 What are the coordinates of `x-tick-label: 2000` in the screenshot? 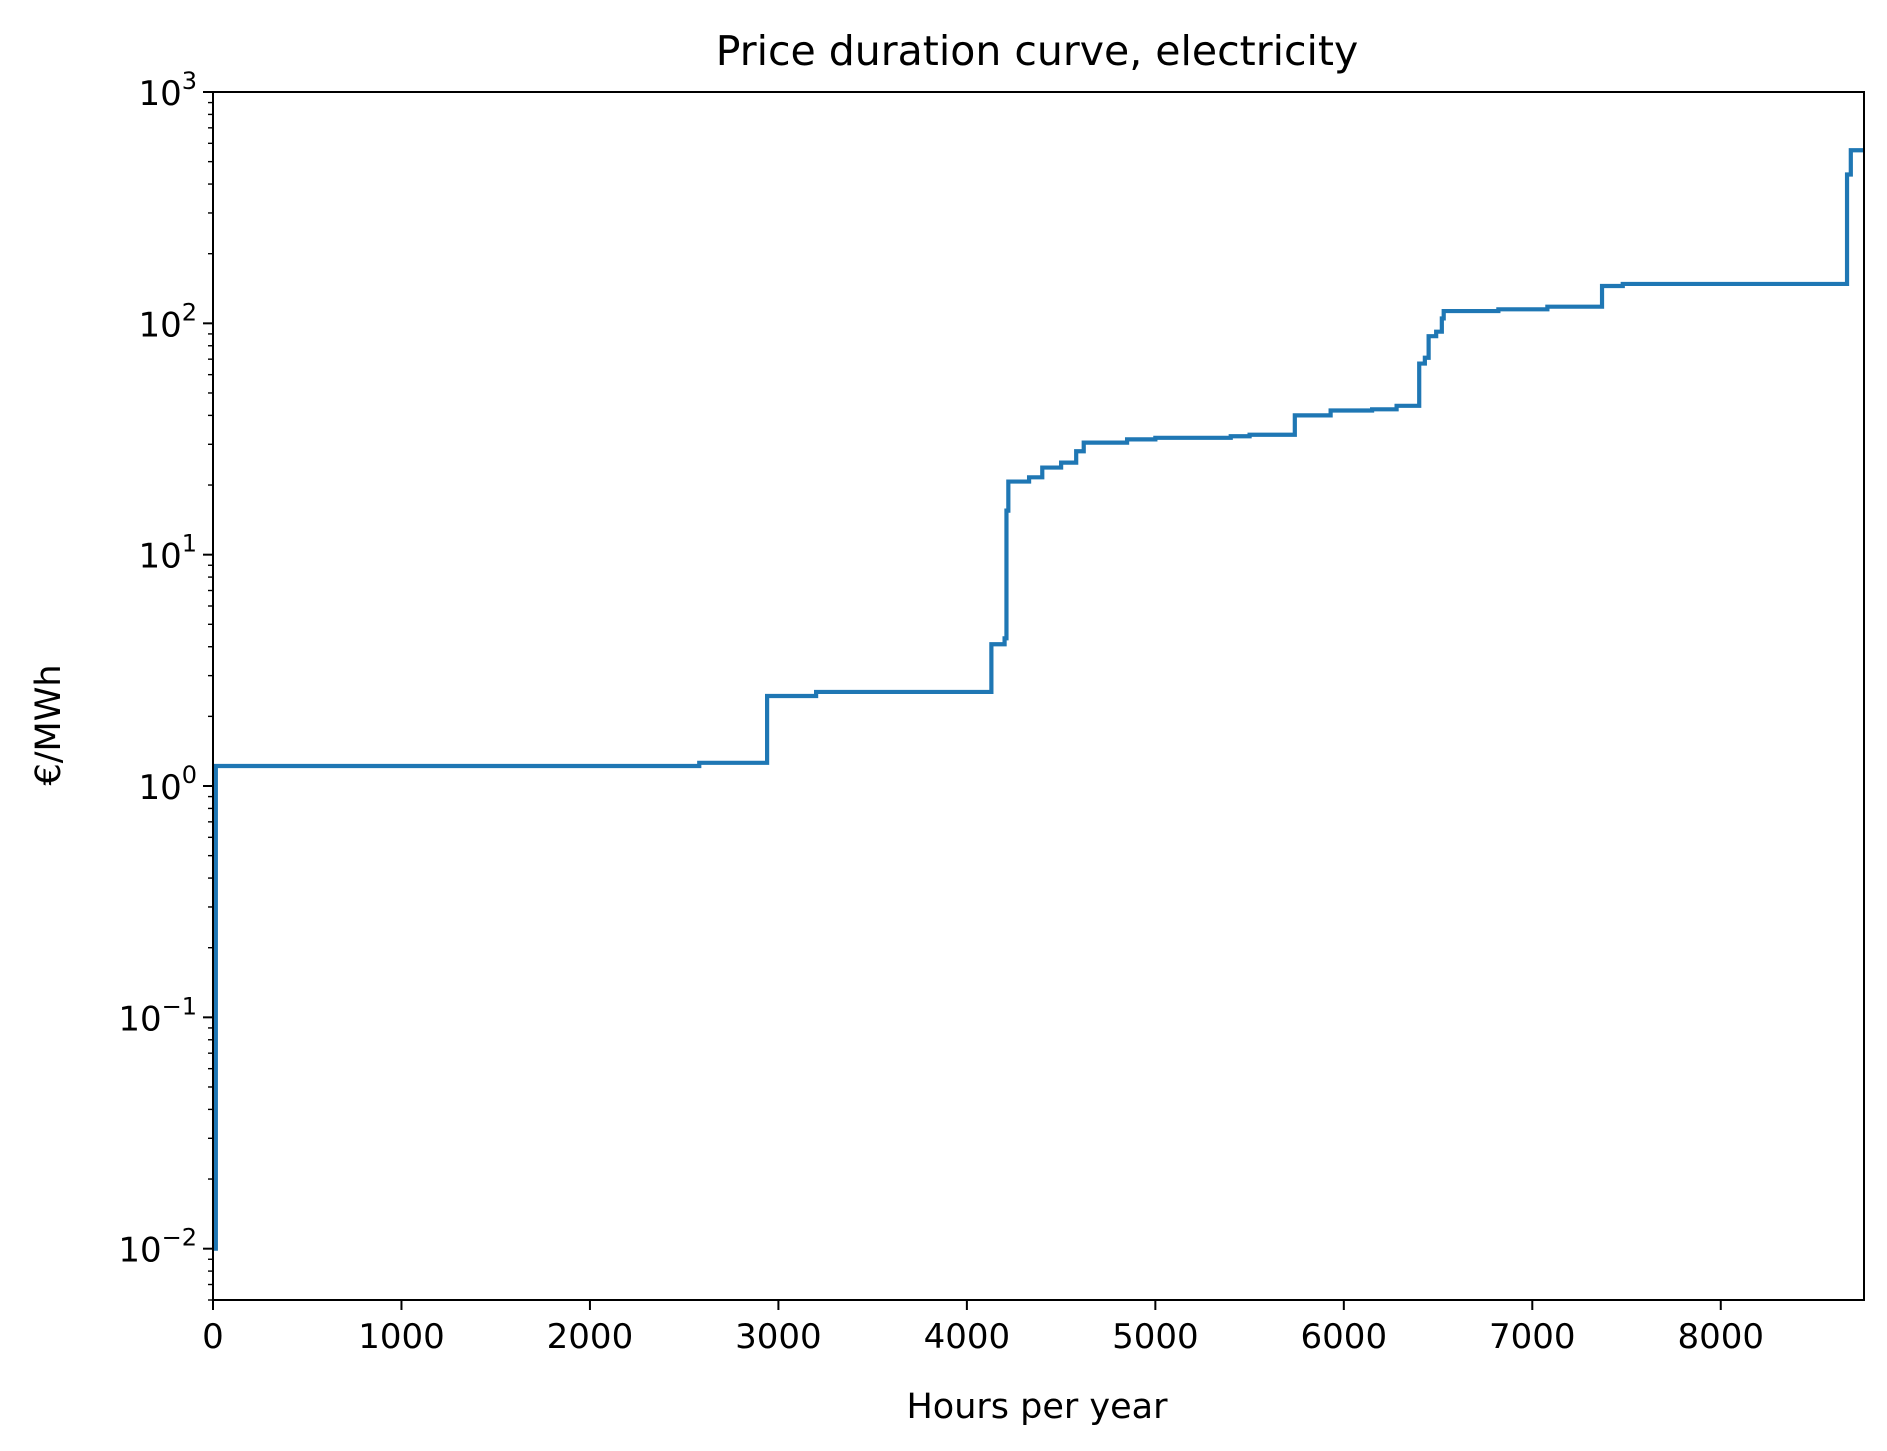 It's located at (590, 1337).